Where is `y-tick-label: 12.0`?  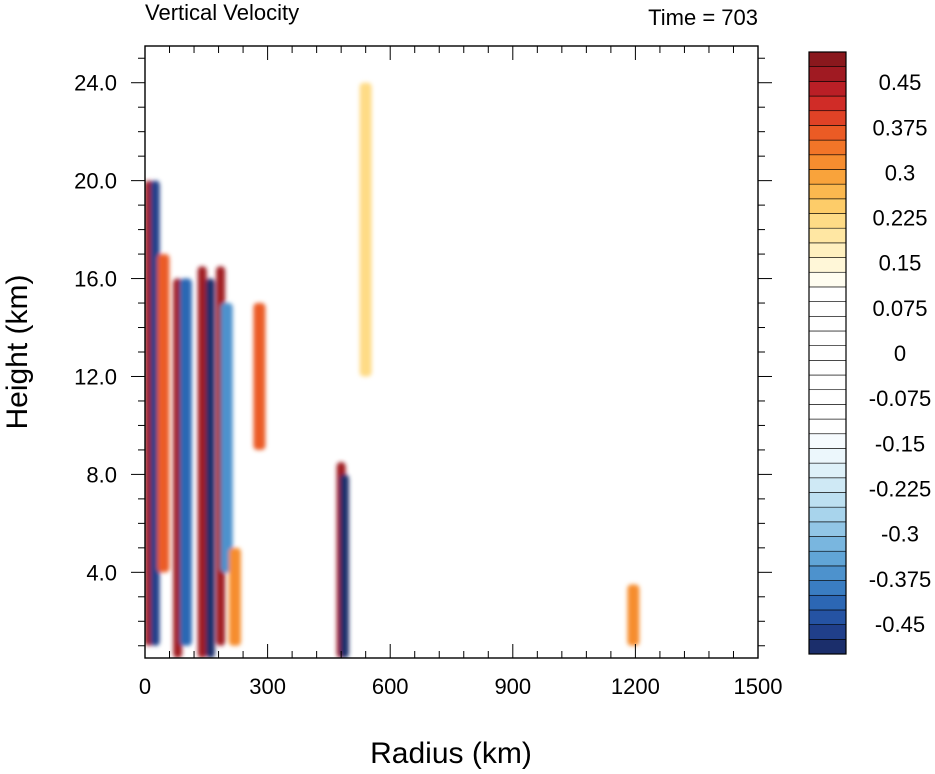
y-tick-label: 12.0 is located at coordinates (95, 376).